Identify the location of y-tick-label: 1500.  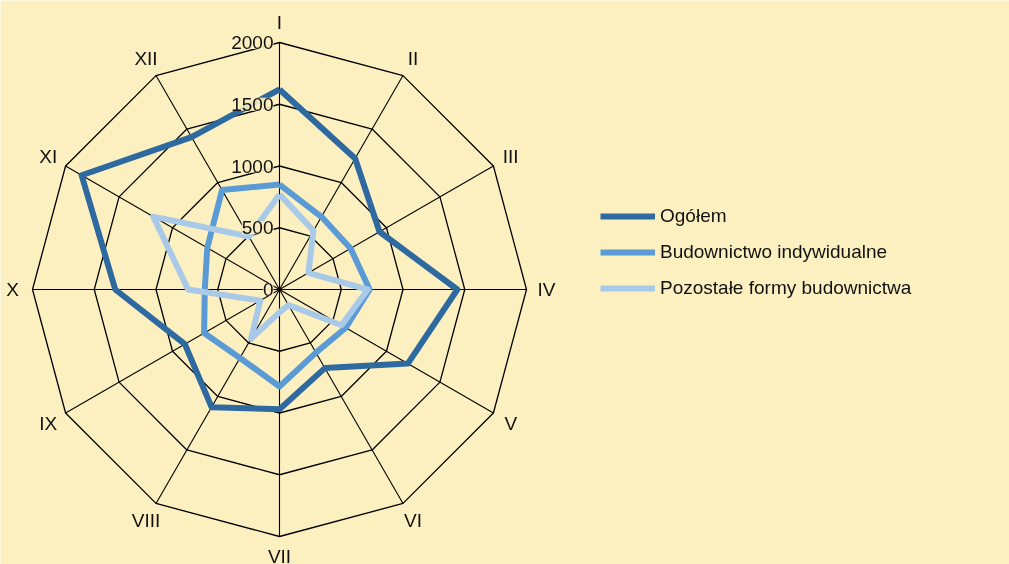
(252, 104).